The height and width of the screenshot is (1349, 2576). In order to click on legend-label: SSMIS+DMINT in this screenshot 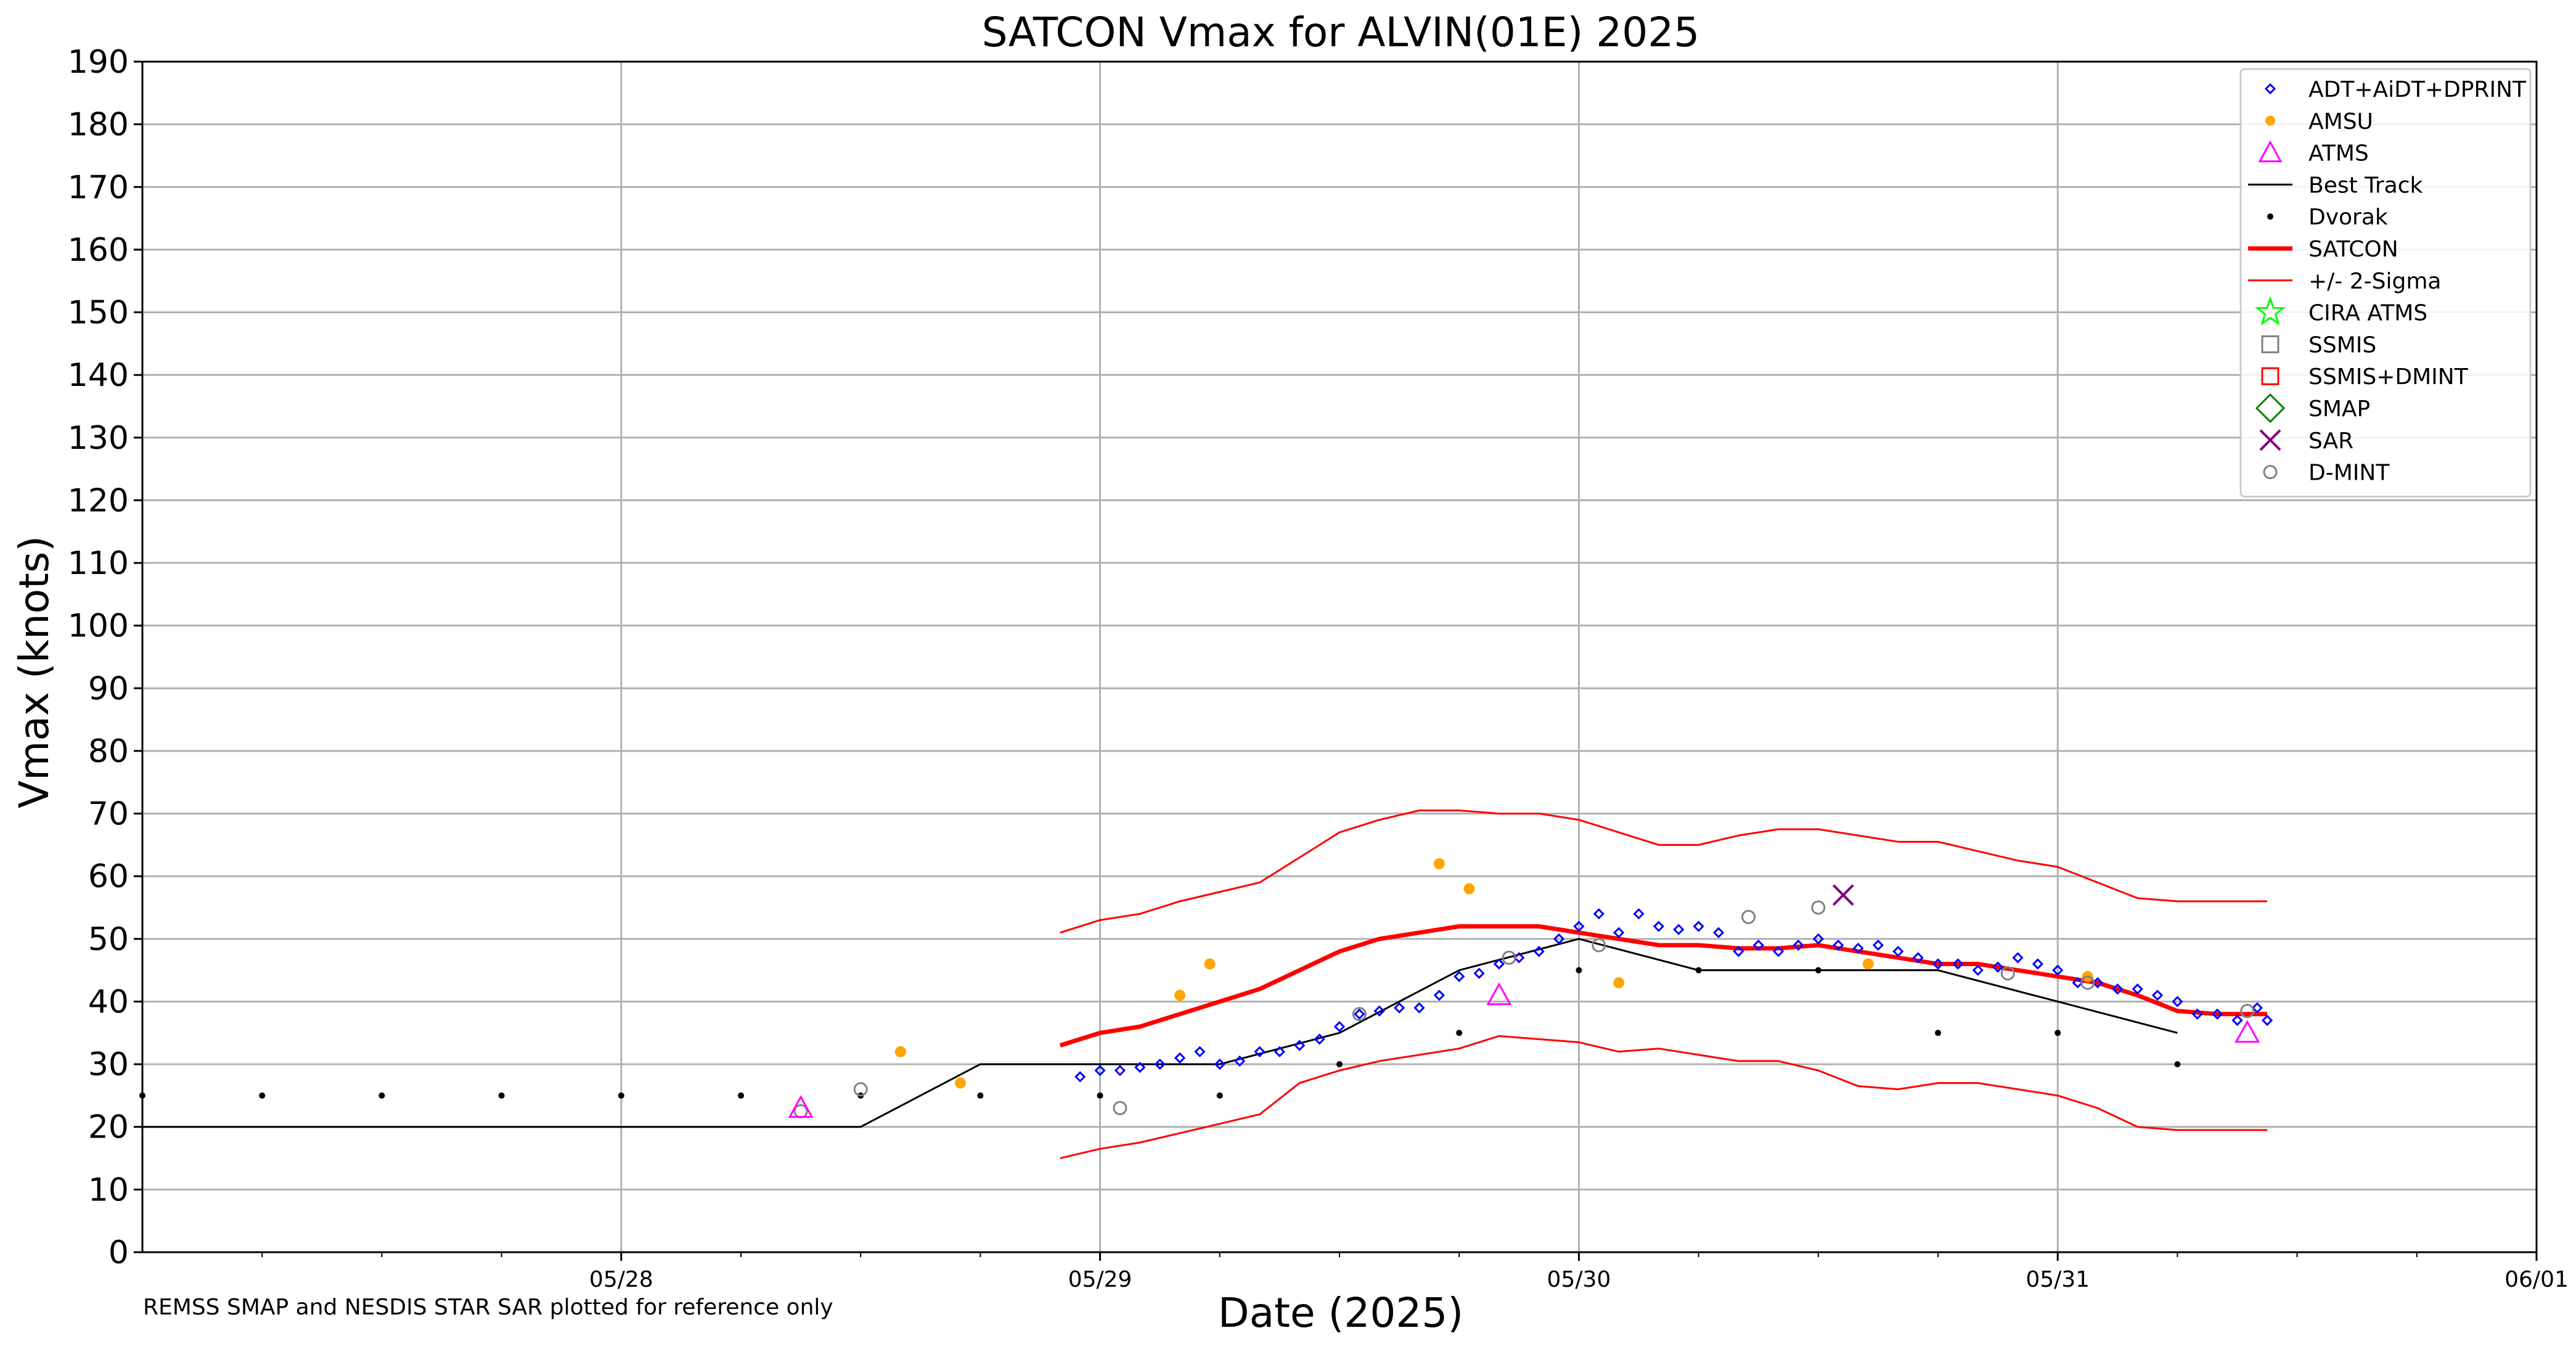, I will do `click(2388, 377)`.